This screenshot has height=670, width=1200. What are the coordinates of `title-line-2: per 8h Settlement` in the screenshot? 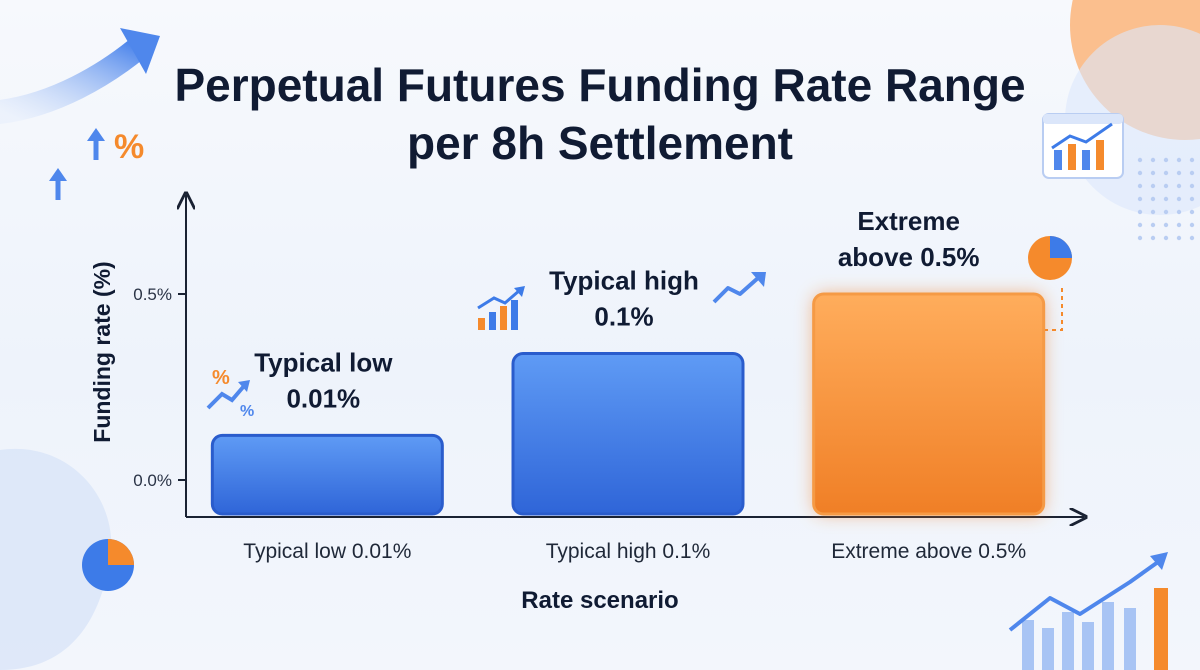 It's located at (600, 143).